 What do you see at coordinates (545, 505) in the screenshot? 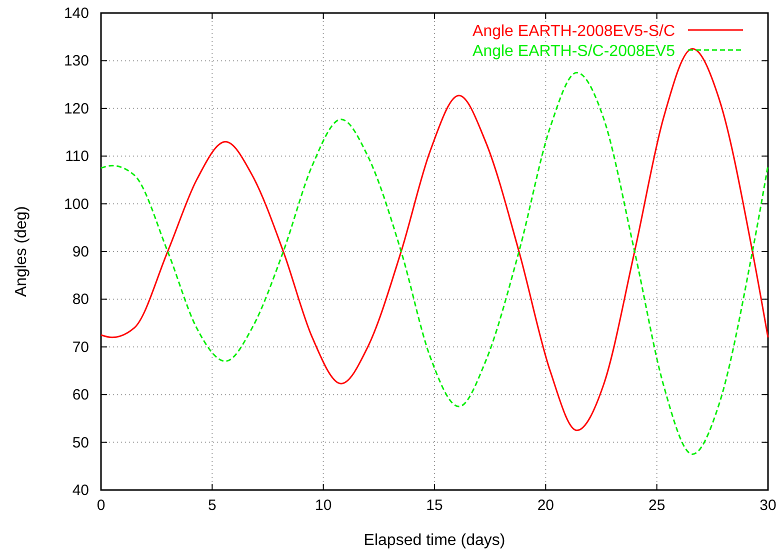
I see `x-tick-label: 20` at bounding box center [545, 505].